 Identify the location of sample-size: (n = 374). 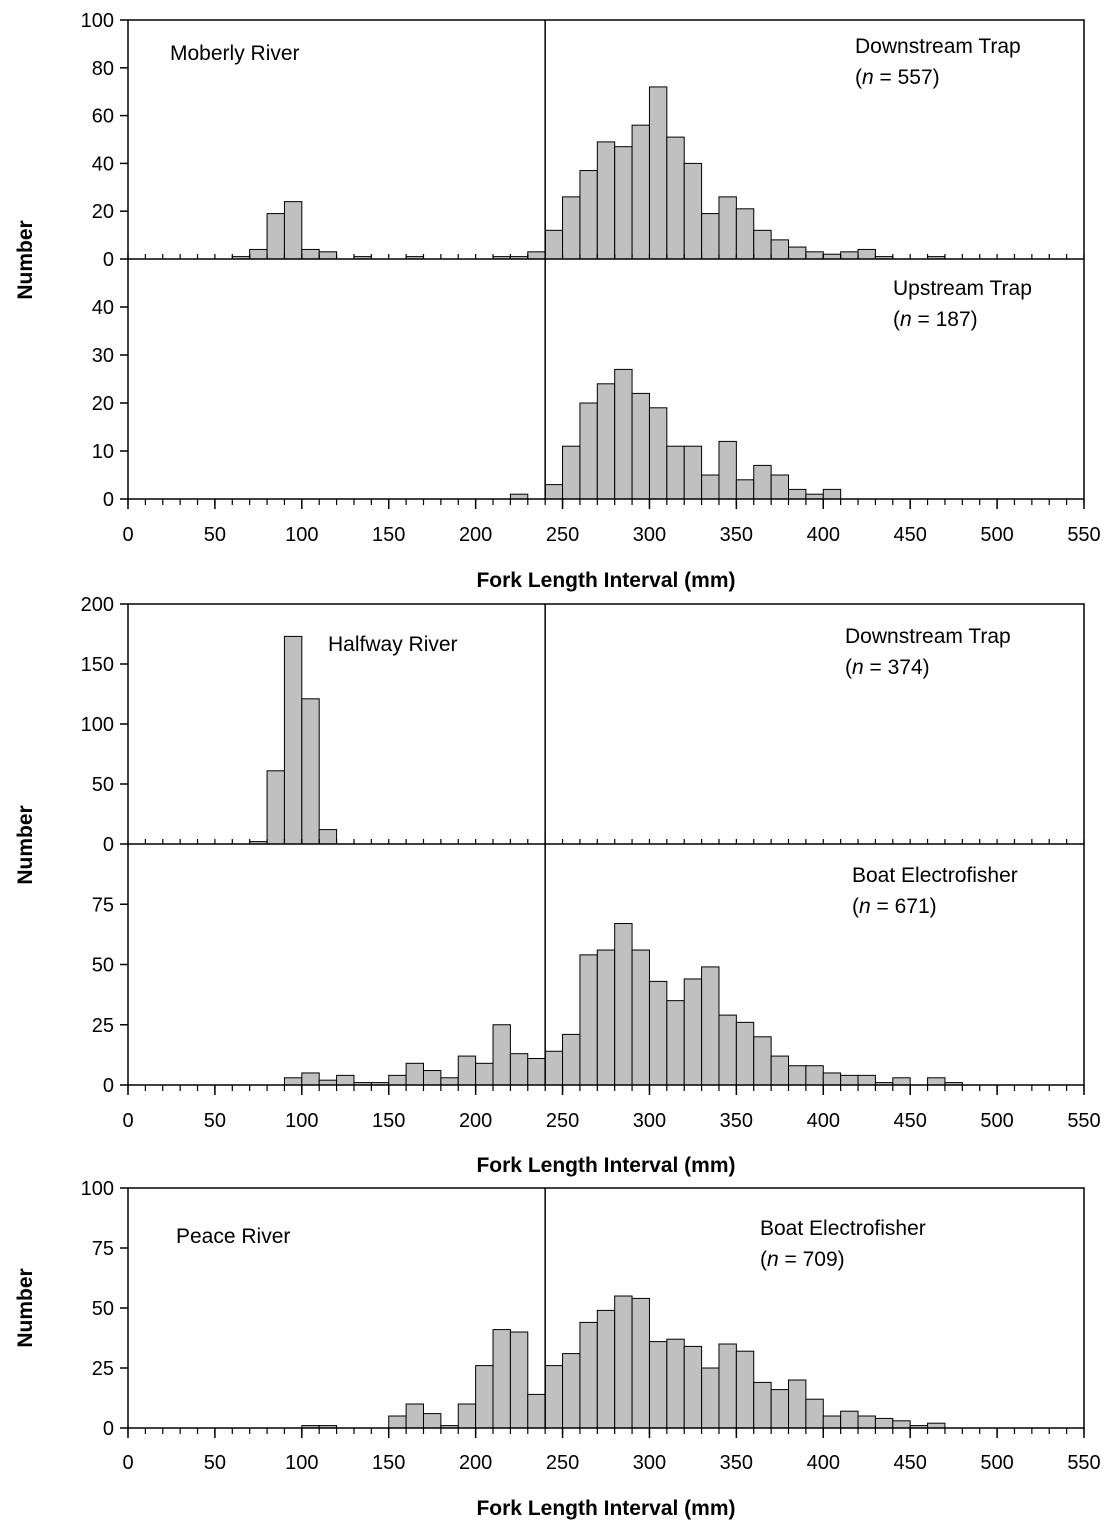
(887, 667).